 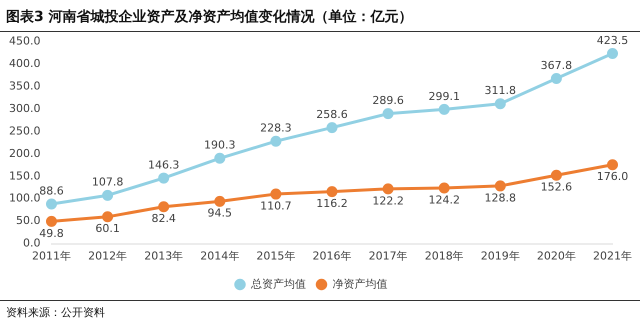 I want to click on legend-label: 净资产均值, so click(x=360, y=283).